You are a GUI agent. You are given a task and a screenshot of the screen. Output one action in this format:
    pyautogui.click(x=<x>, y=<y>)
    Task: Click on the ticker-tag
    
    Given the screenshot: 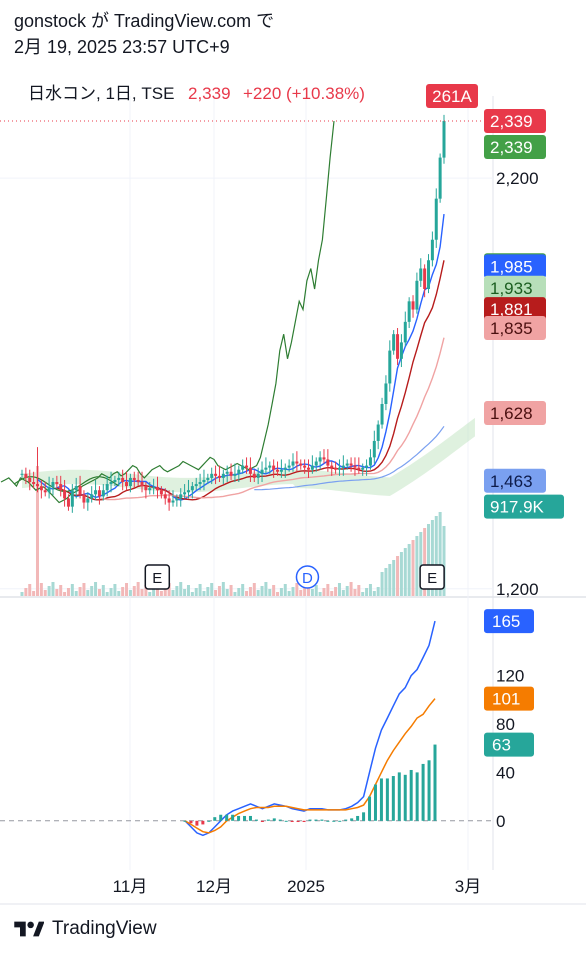 What is the action you would take?
    pyautogui.click(x=452, y=96)
    